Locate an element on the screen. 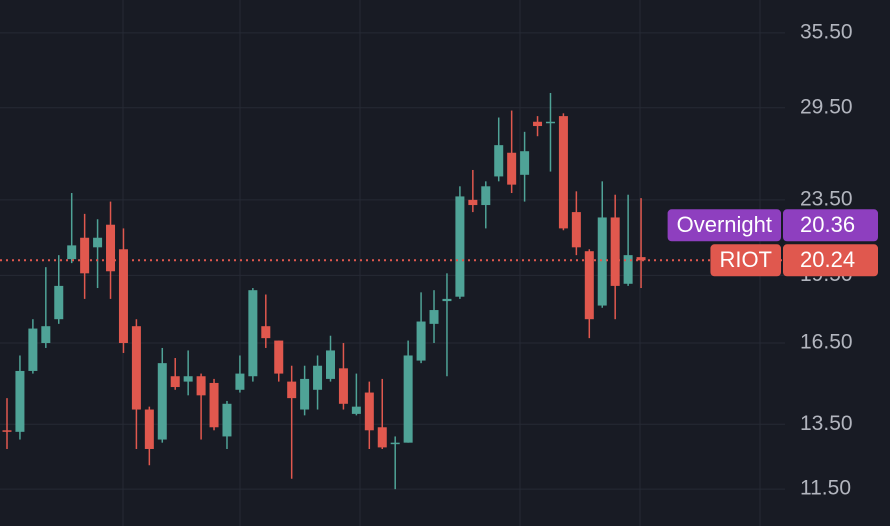  y-tick-label: 23.50 is located at coordinates (826, 198).